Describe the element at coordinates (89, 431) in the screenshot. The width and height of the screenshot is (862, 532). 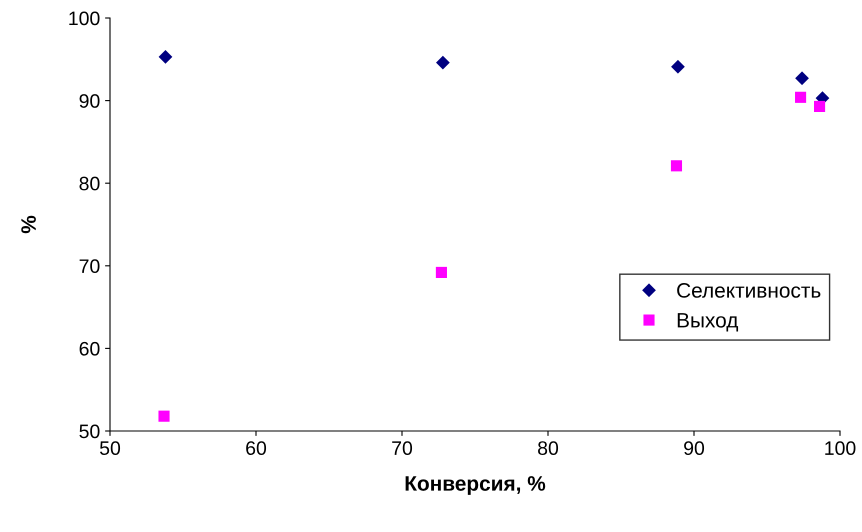
I see `y-tick-label: 50` at that location.